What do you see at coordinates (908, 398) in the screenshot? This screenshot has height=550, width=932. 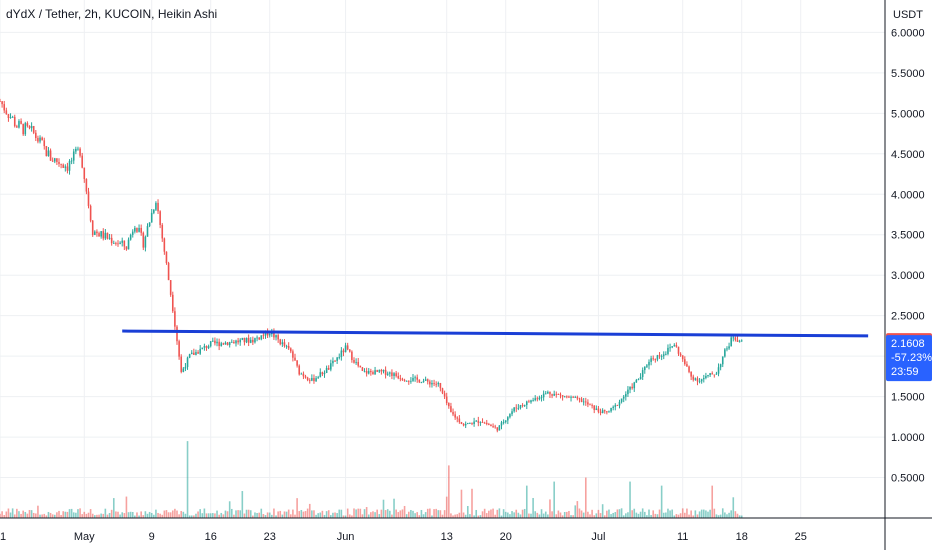 I see `y-tick-label: 1.5000` at bounding box center [908, 398].